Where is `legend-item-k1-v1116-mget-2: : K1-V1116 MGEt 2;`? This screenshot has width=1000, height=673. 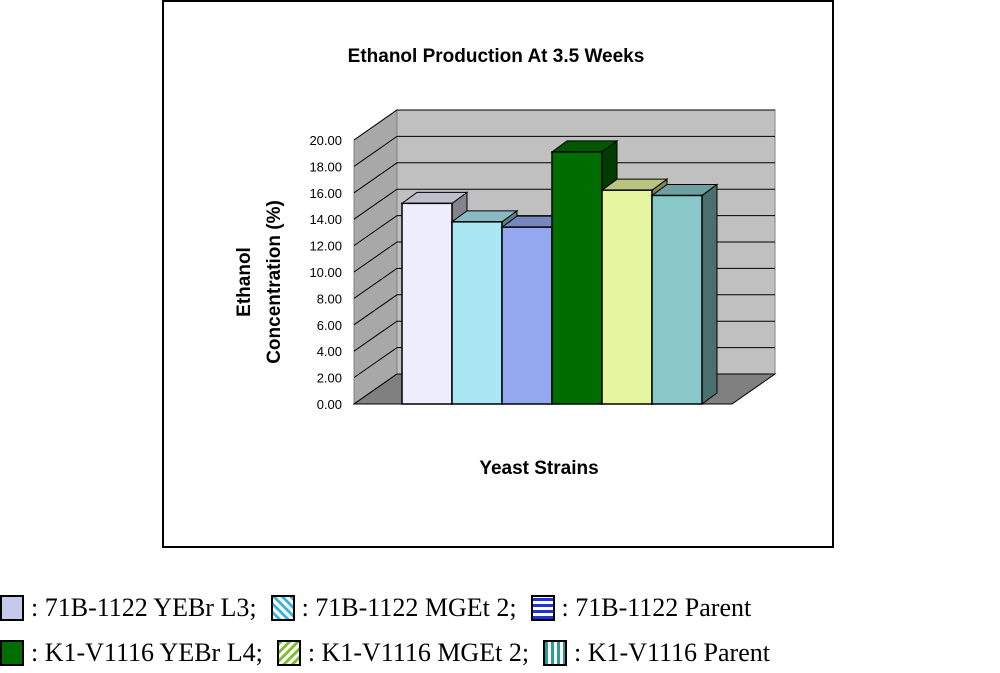
legend-item-k1-v1116-mget-2: : K1-V1116 MGEt 2; is located at coordinates (403, 653).